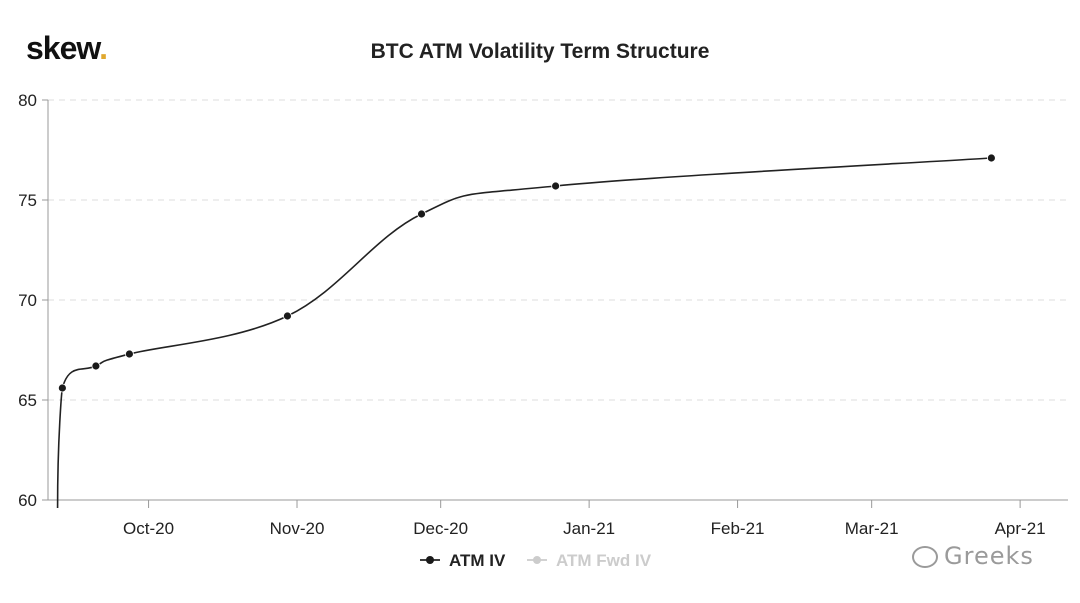 The image size is (1080, 603). I want to click on x-tick-label-Dec-20: Dec-20, so click(440, 528).